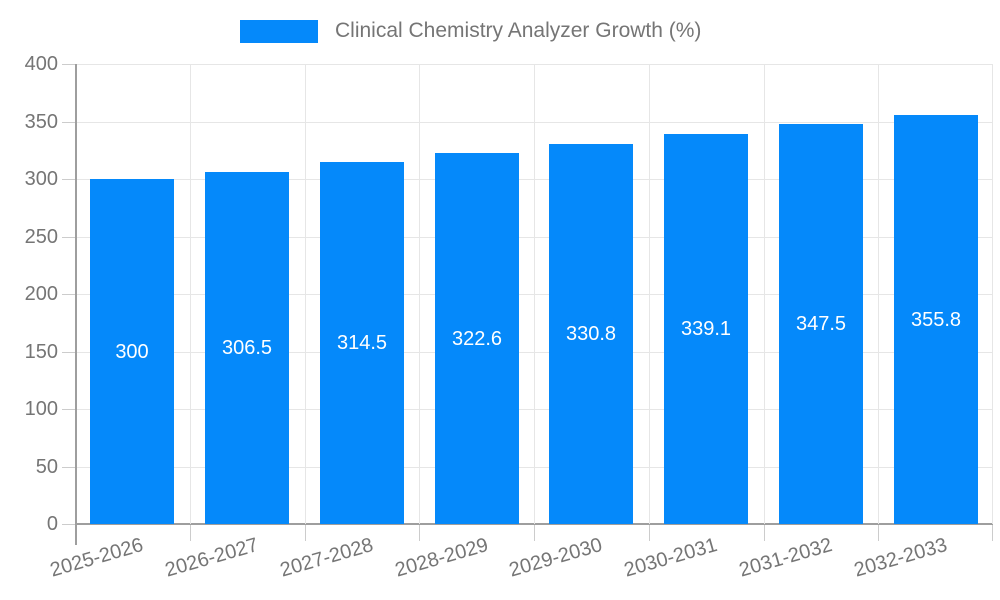 The image size is (1000, 600). I want to click on y-tick-label: 150, so click(41, 352).